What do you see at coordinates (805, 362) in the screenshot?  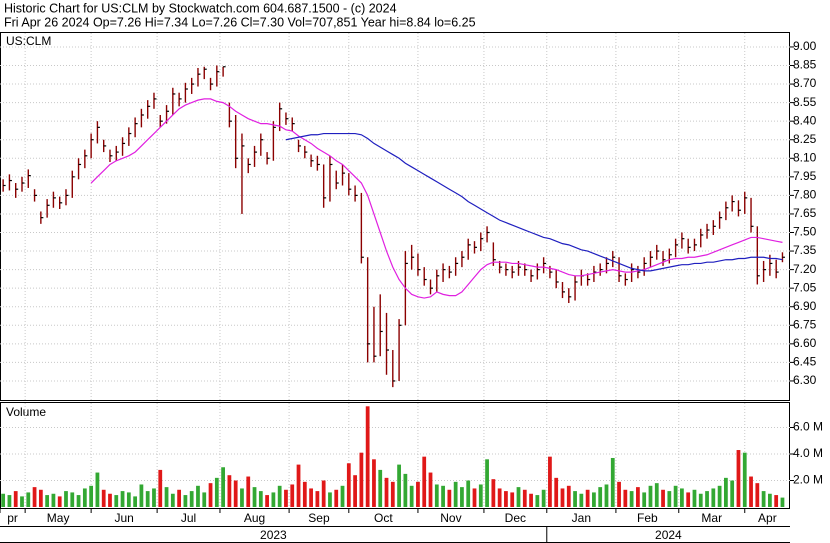 I see `y-tick-label: 6.45` at bounding box center [805, 362].